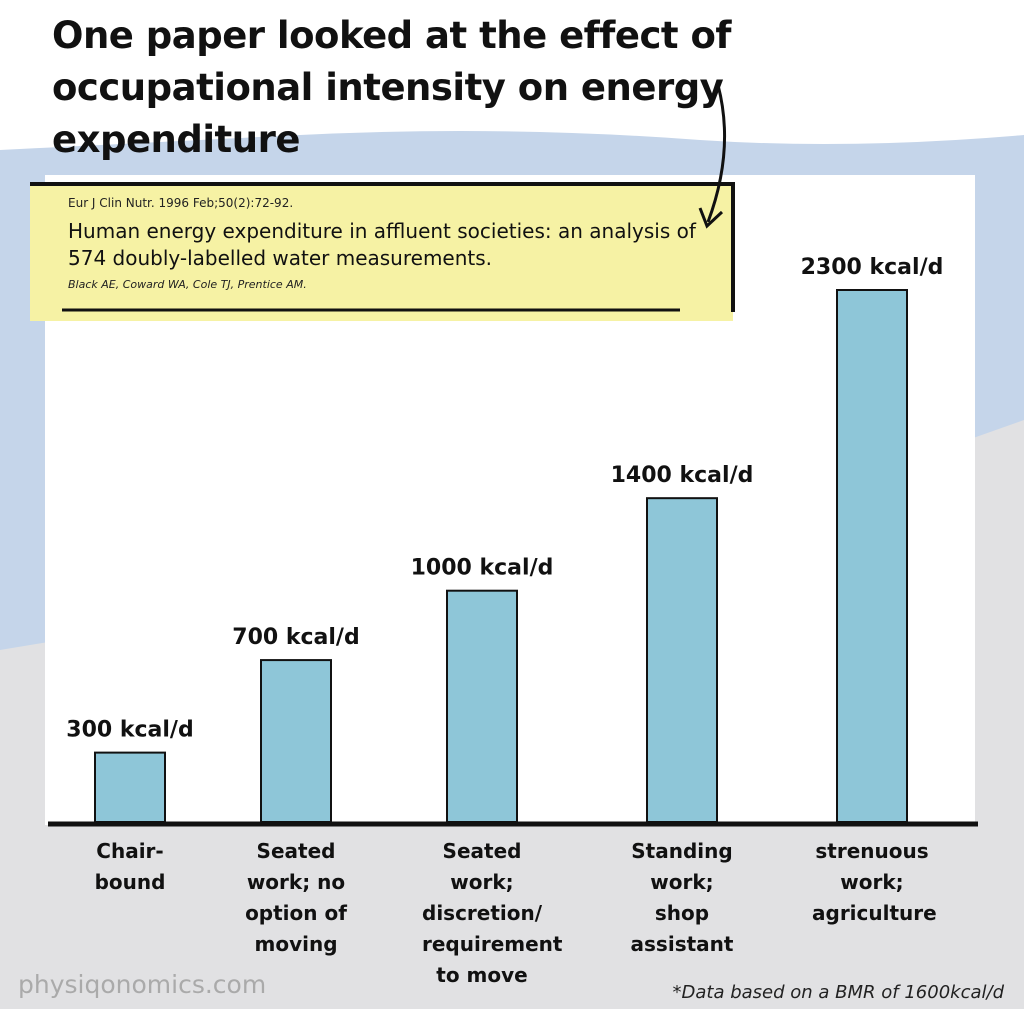 This screenshot has height=1009, width=1024. Describe the element at coordinates (711, 218) in the screenshot. I see `arrow-head` at that location.